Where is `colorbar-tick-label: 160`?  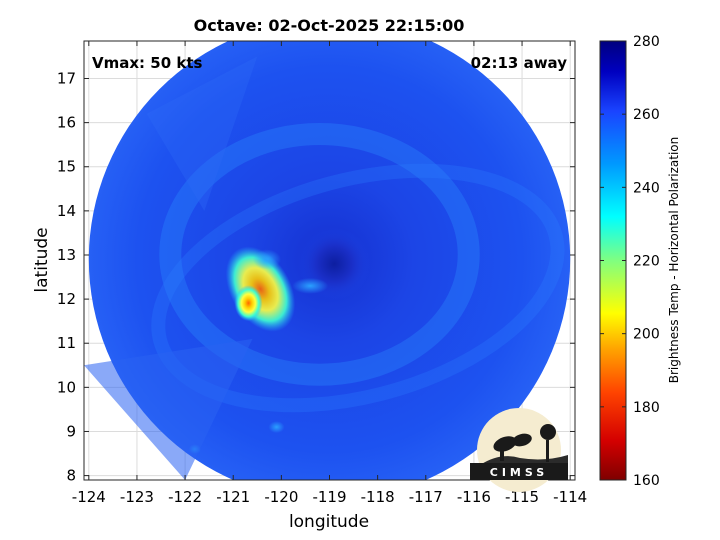 colorbar-tick-label: 160 is located at coordinates (646, 481).